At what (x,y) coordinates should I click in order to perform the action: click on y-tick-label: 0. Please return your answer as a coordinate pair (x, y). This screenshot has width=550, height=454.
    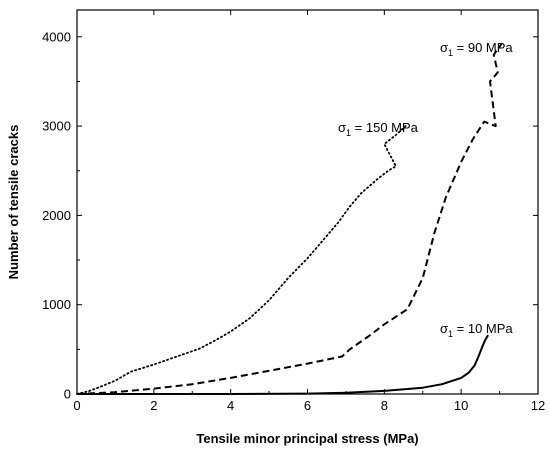
    Looking at the image, I should click on (67, 394).